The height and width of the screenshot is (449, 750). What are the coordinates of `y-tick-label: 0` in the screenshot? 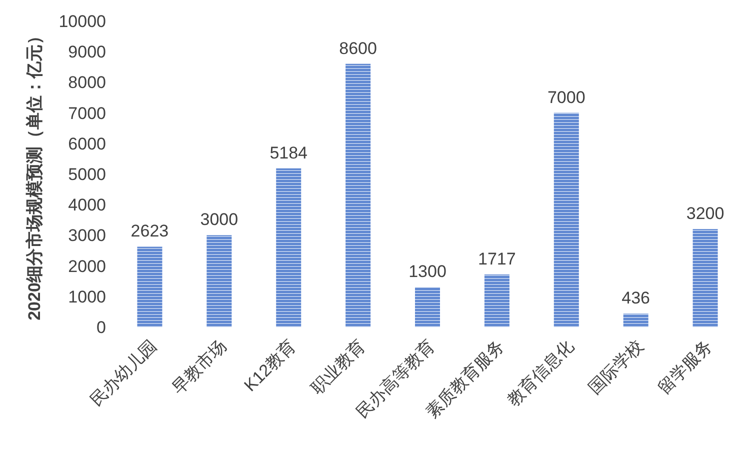 It's located at (101, 327).